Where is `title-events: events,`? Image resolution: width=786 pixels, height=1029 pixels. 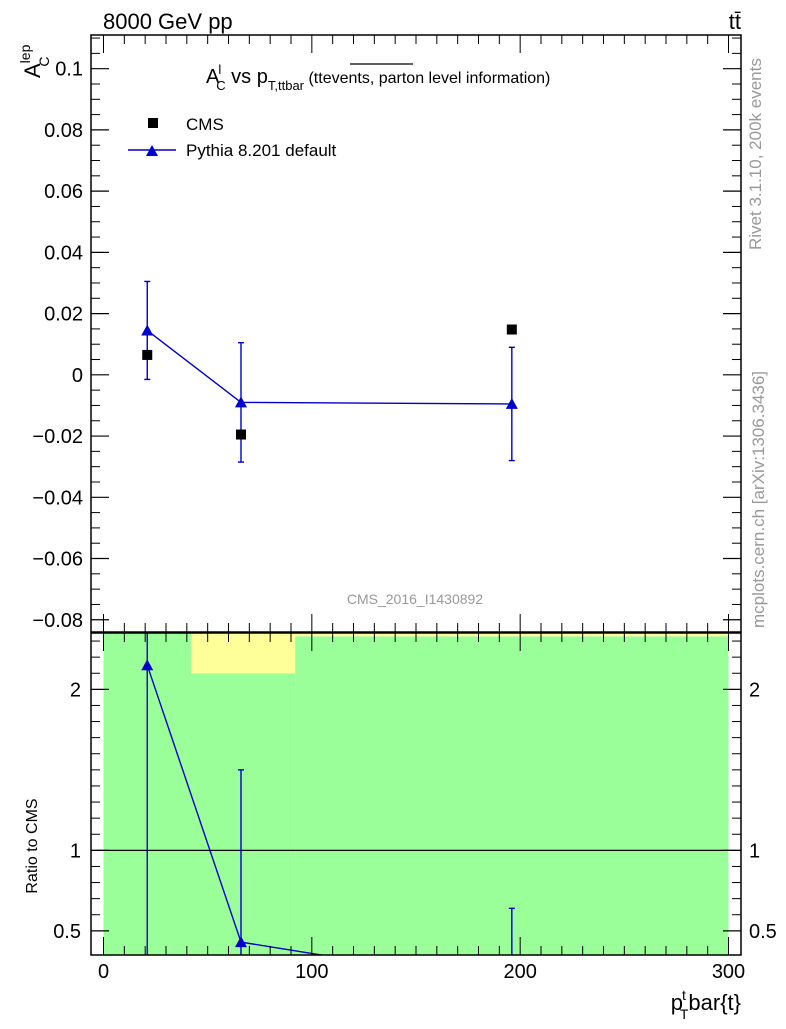
title-events: events, is located at coordinates (349, 78).